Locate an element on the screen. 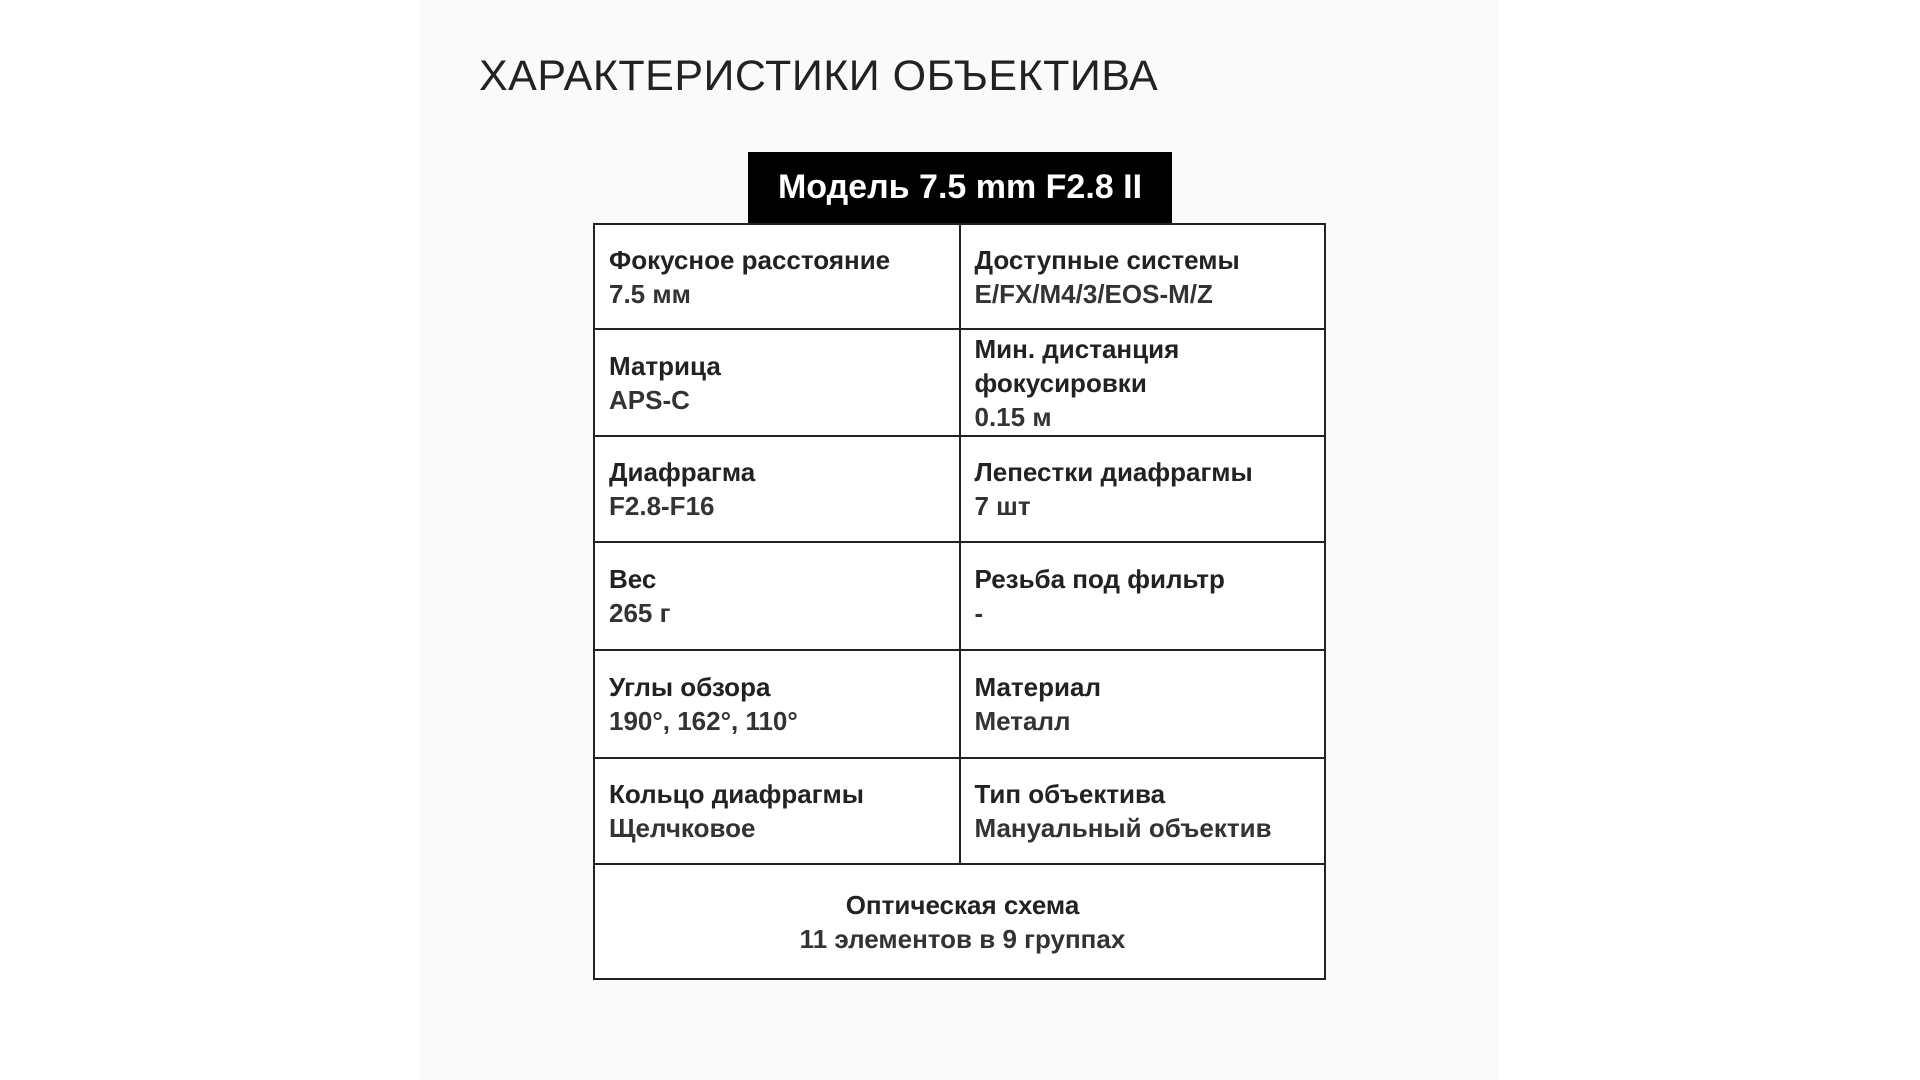 The image size is (1920, 1080). table-row-footer: Оптическая схема 11 элементов в 9 группах is located at coordinates (959, 921).